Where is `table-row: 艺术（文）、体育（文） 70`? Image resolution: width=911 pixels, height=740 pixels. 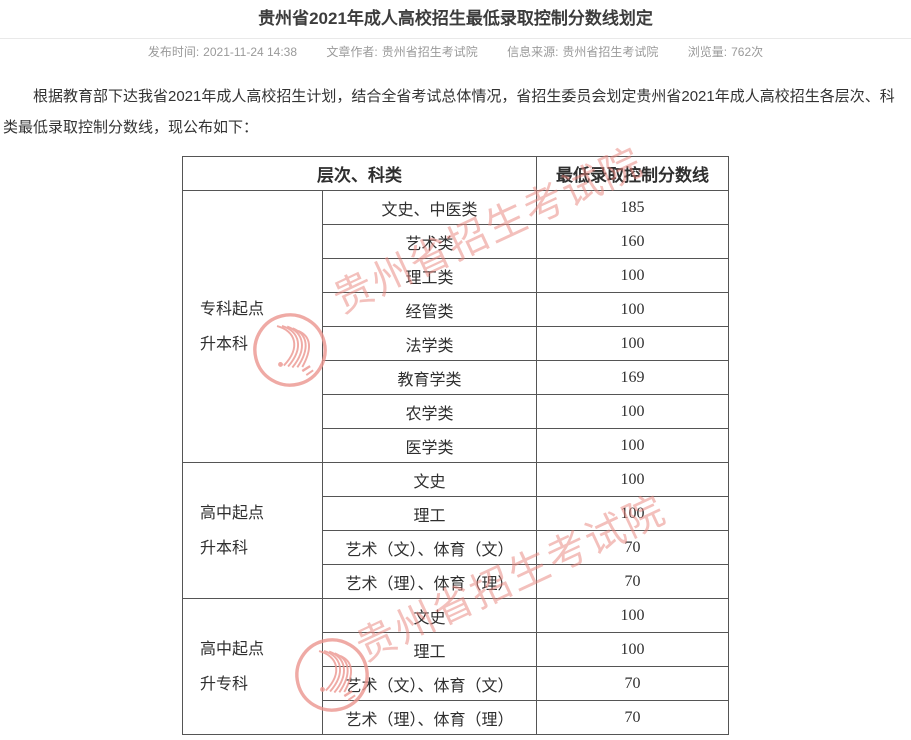
table-row: 艺术（文）、体育（文） 70 is located at coordinates (456, 547).